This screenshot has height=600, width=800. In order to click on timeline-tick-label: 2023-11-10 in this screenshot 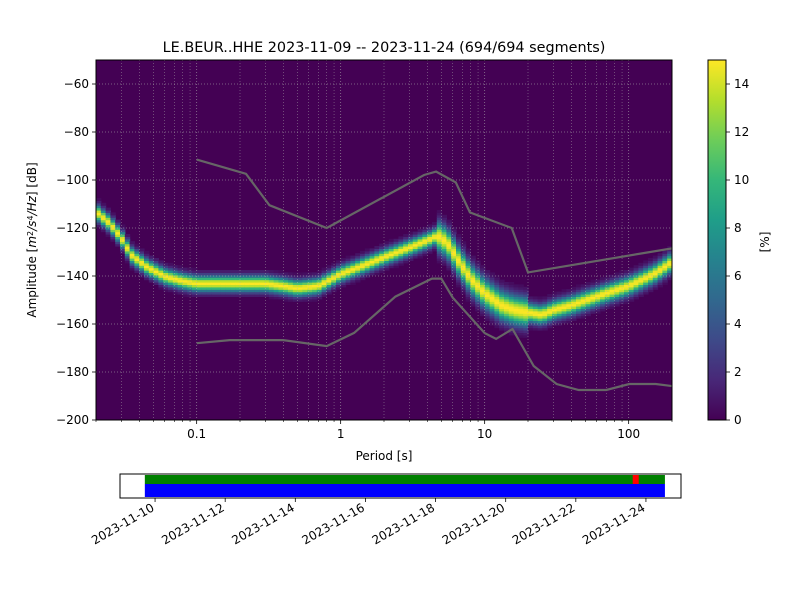, I will do `click(122, 523)`.